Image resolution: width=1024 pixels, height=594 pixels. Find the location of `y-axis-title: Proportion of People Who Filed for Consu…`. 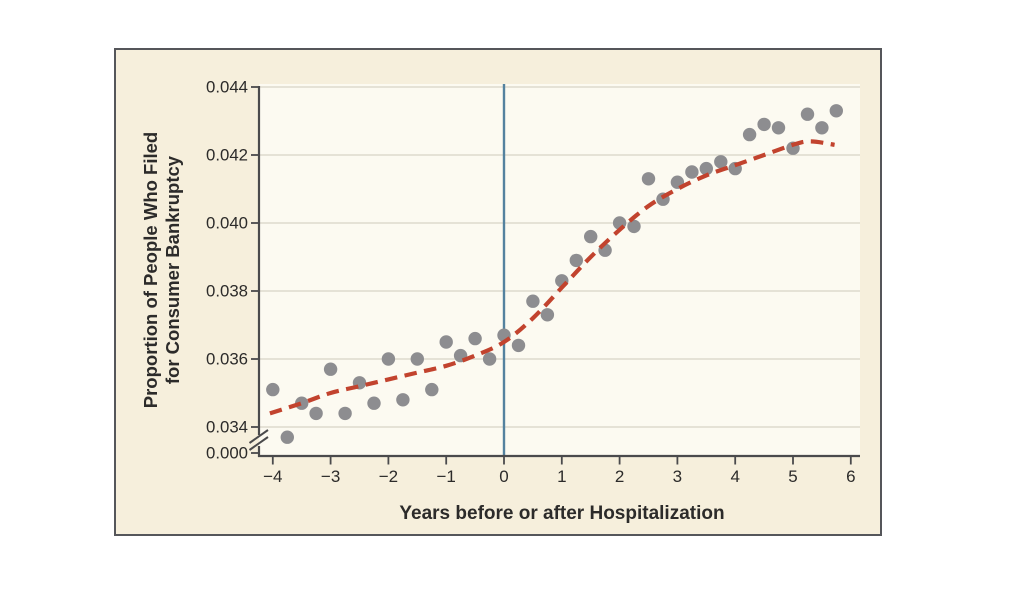

y-axis-title: Proportion of People Who Filed for Consu… is located at coordinates (162, 270).